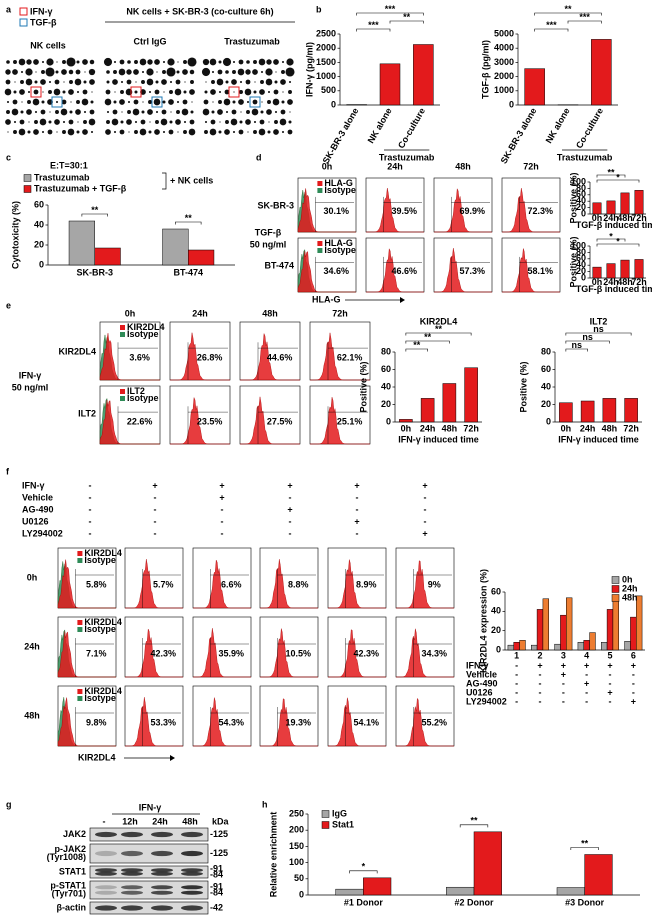 The height and width of the screenshot is (917, 652). What do you see at coordinates (104, 821) in the screenshot?
I see `lane-label: -` at bounding box center [104, 821].